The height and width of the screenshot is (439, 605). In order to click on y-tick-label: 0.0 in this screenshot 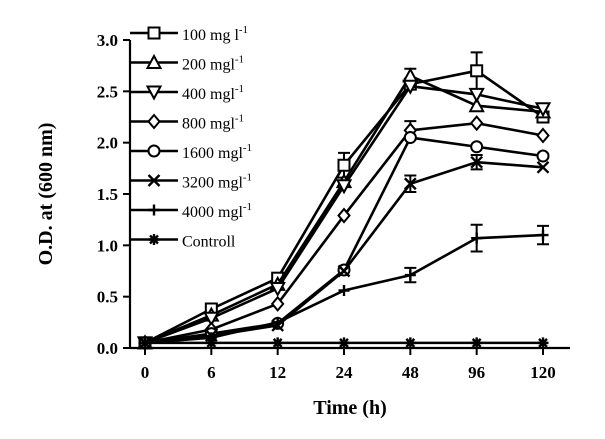, I will do `click(107, 348)`.